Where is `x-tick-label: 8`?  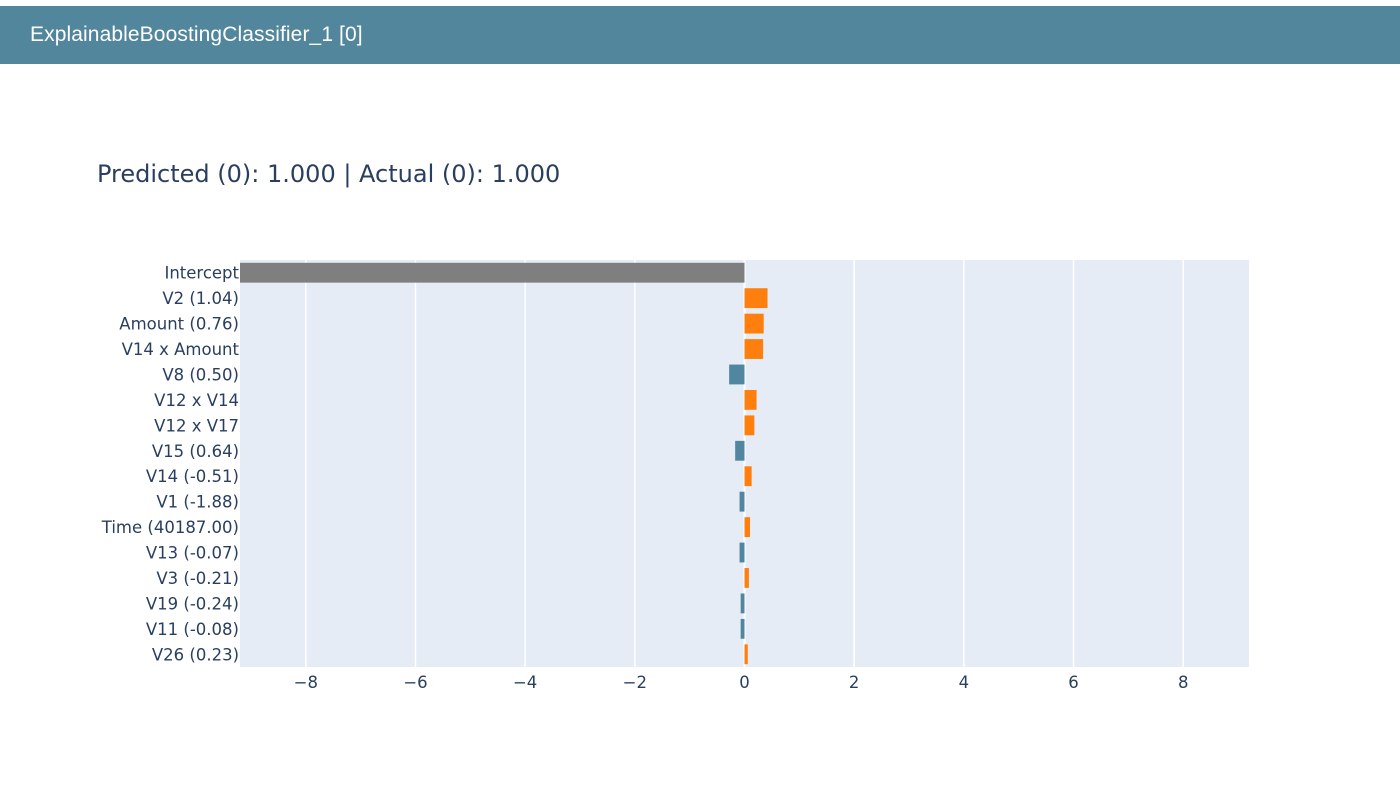 x-tick-label: 8 is located at coordinates (1183, 682).